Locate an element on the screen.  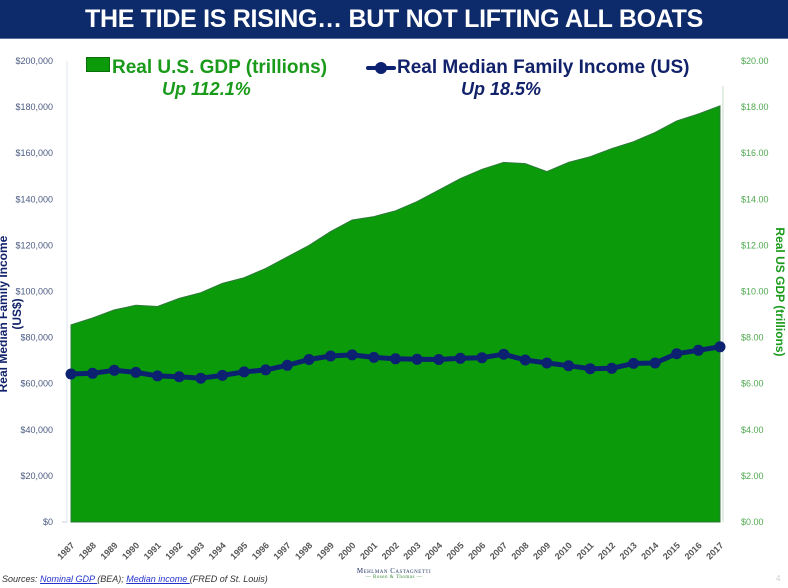
income-point-2004 is located at coordinates (439, 359).